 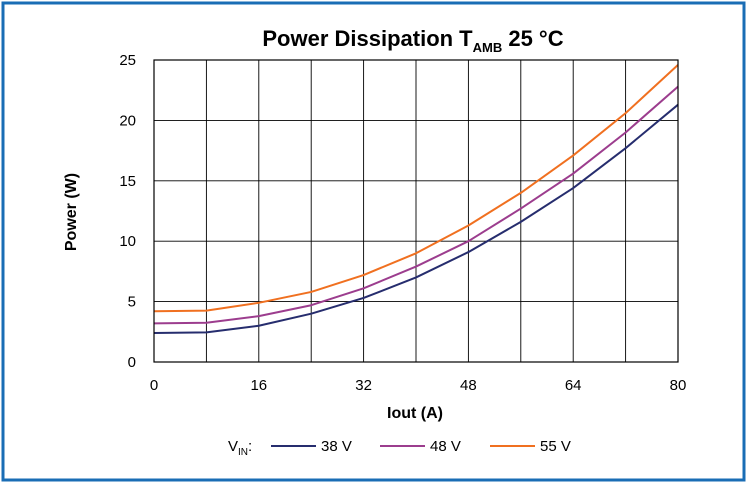 What do you see at coordinates (127, 60) in the screenshot?
I see `y-tick-label: 25` at bounding box center [127, 60].